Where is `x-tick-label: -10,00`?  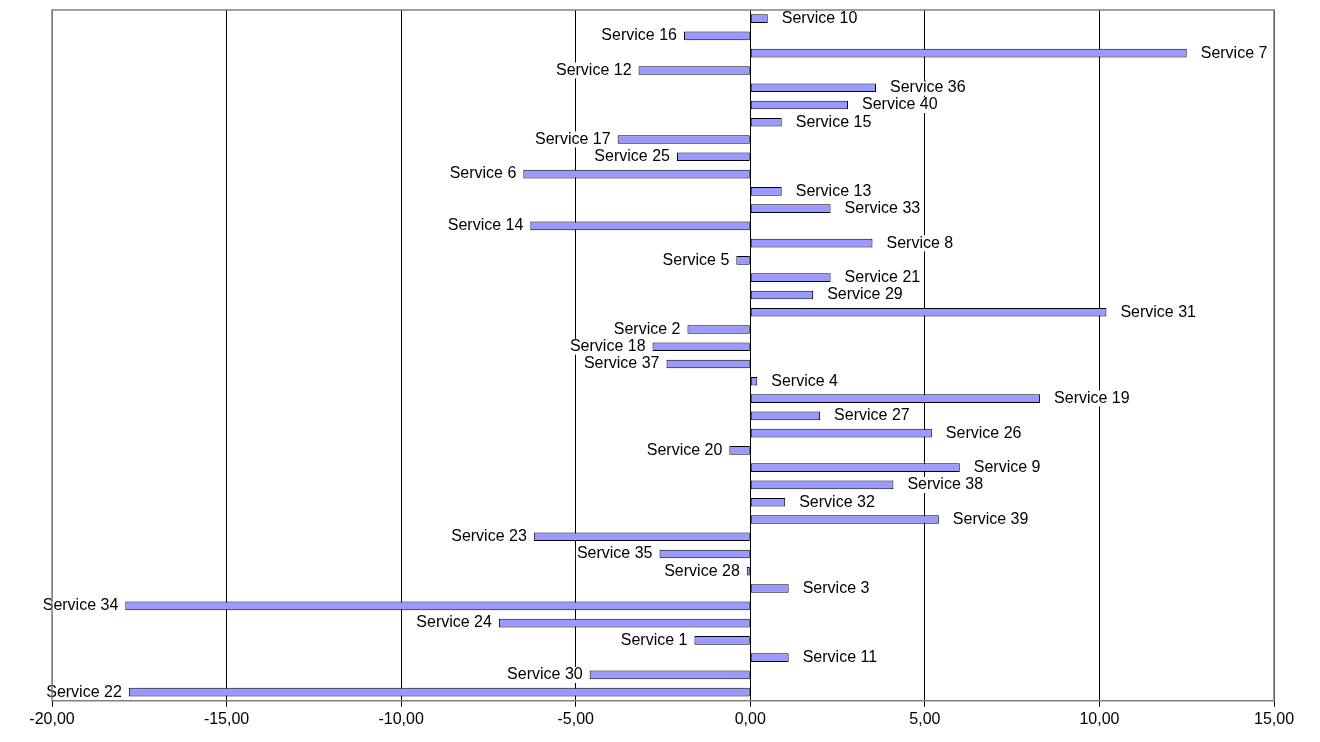 x-tick-label: -10,00 is located at coordinates (401, 718).